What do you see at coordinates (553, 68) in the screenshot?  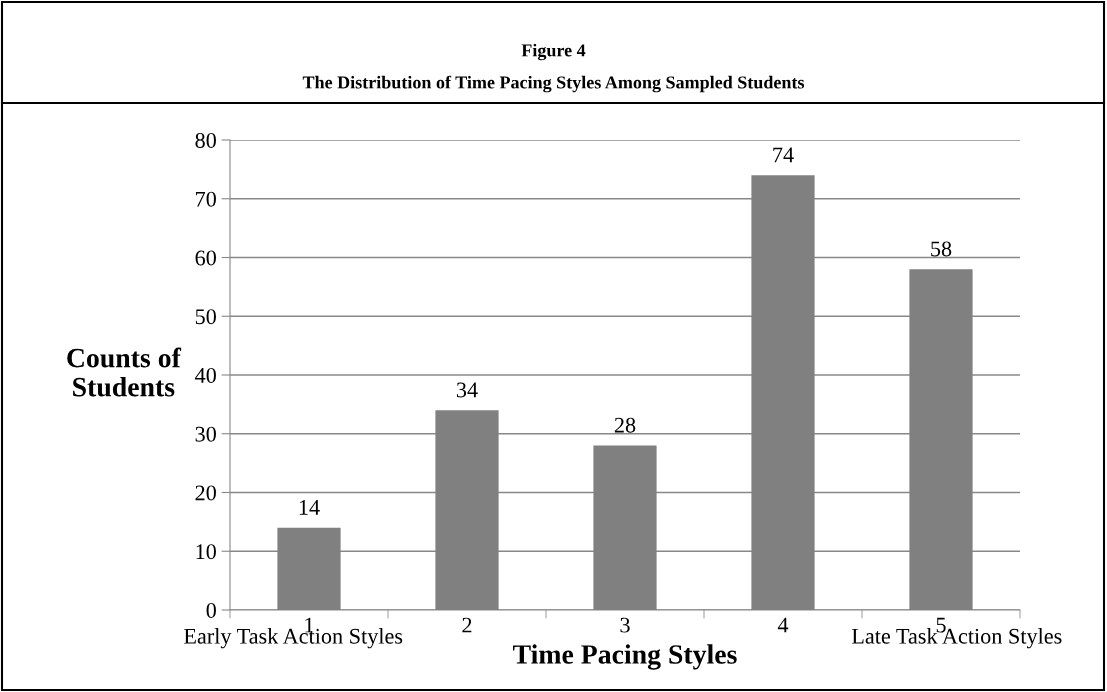 I see `chart-title: Figure 4 The Distribution of Time Pacing Styles Among Sampled Students` at bounding box center [553, 68].